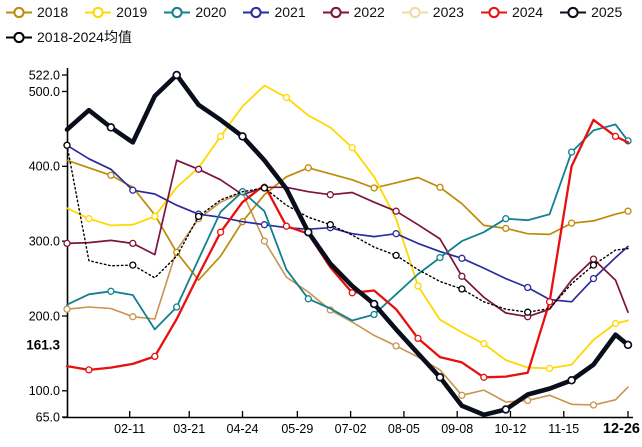 Image resolution: width=642 pixels, height=447 pixels. I want to click on legend-item-2023: 2023, so click(432, 12).